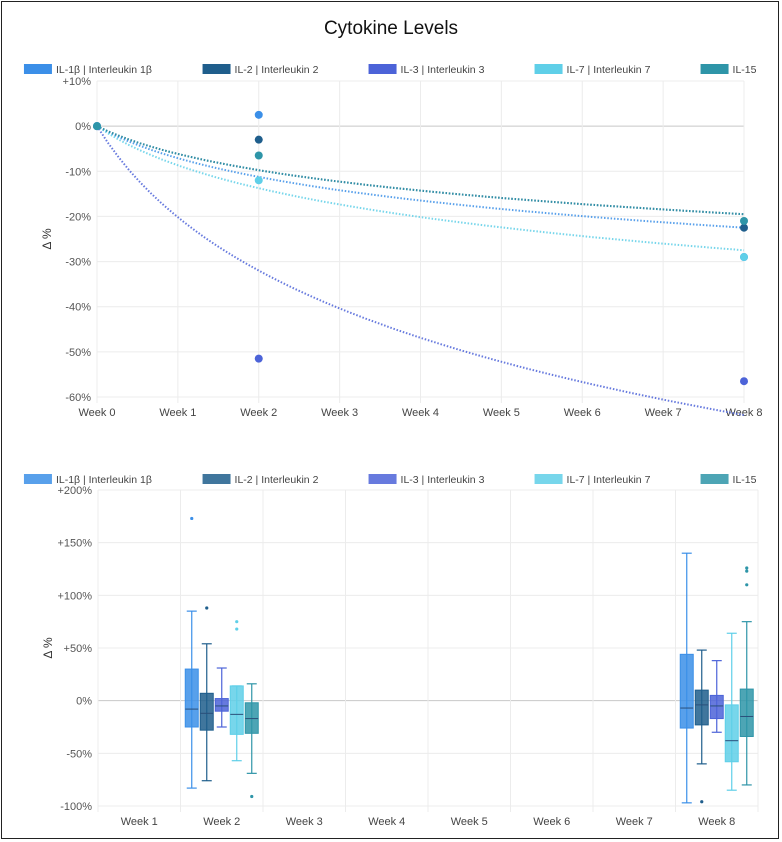  I want to click on y-tick-label: +150%, so click(74, 544).